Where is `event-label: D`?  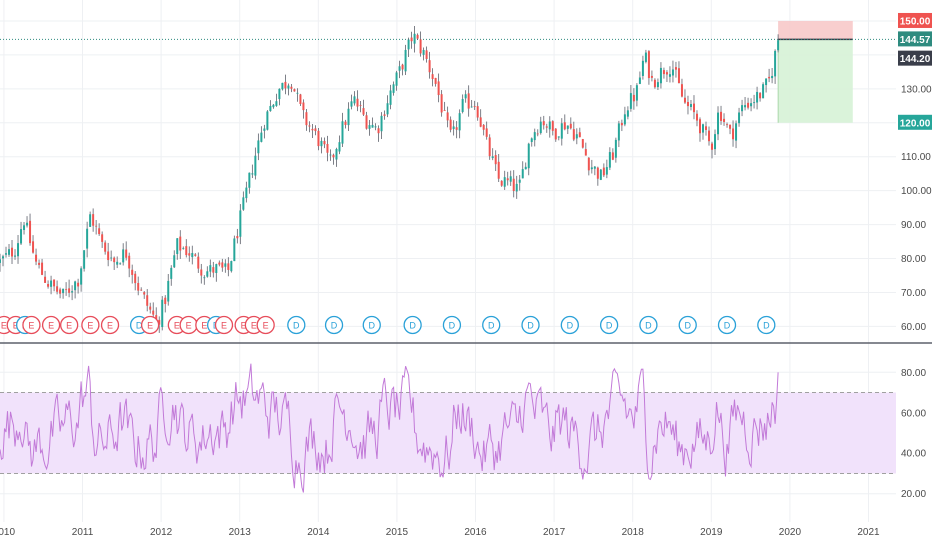
event-label: D is located at coordinates (530, 326).